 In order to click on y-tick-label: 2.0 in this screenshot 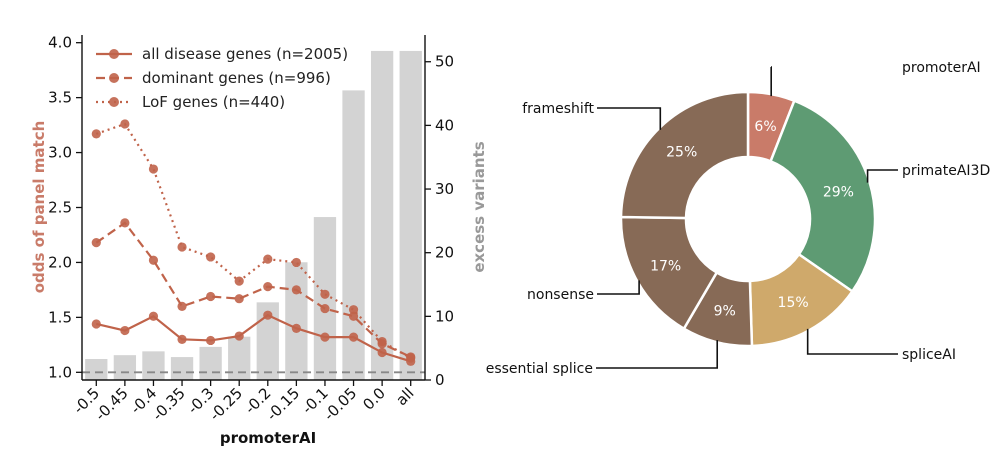, I will do `click(60, 262)`.